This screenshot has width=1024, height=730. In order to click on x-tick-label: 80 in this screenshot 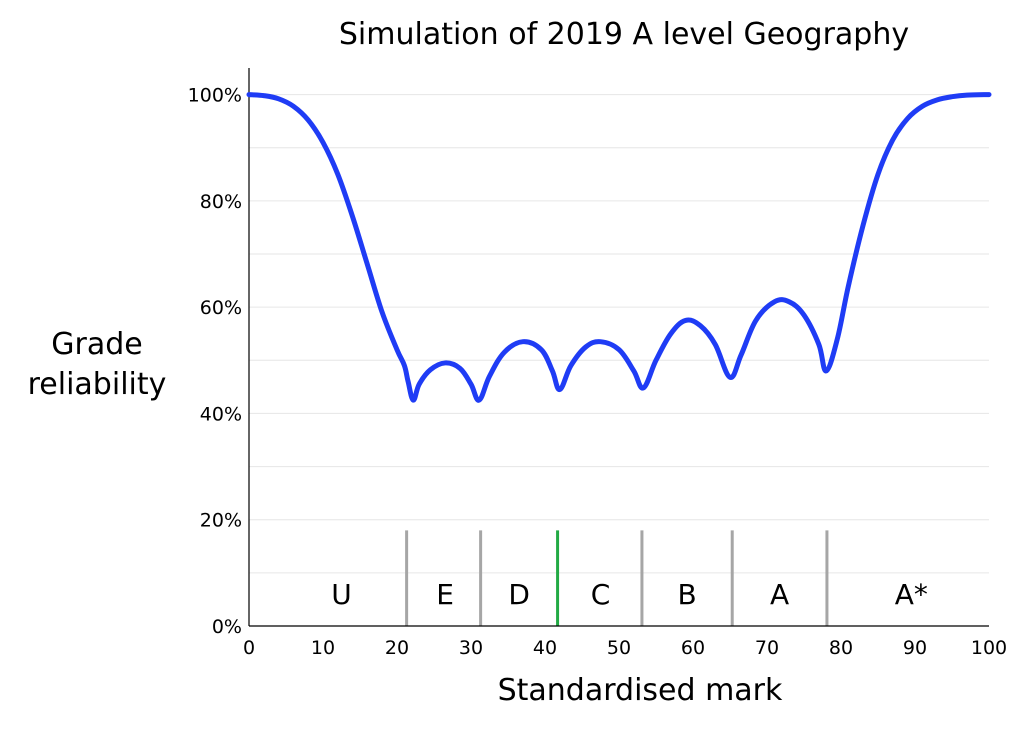, I will do `click(841, 648)`.